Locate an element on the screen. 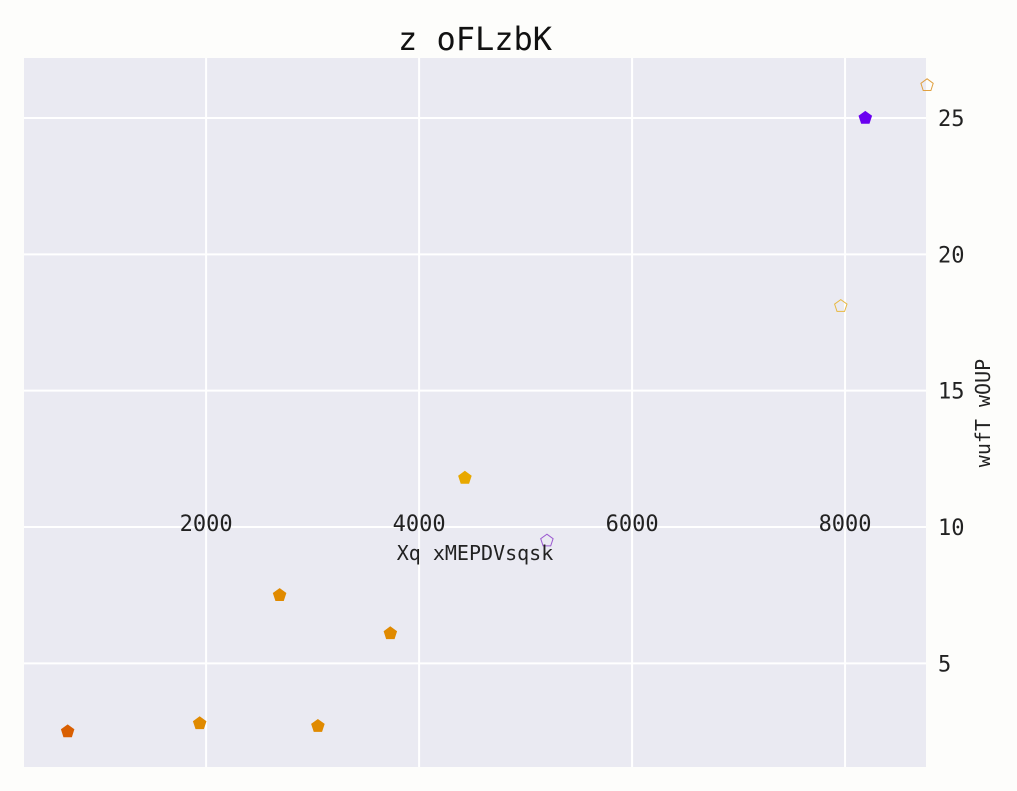  y-tick-labels: 5 10 15 20 25 is located at coordinates (951, 392).